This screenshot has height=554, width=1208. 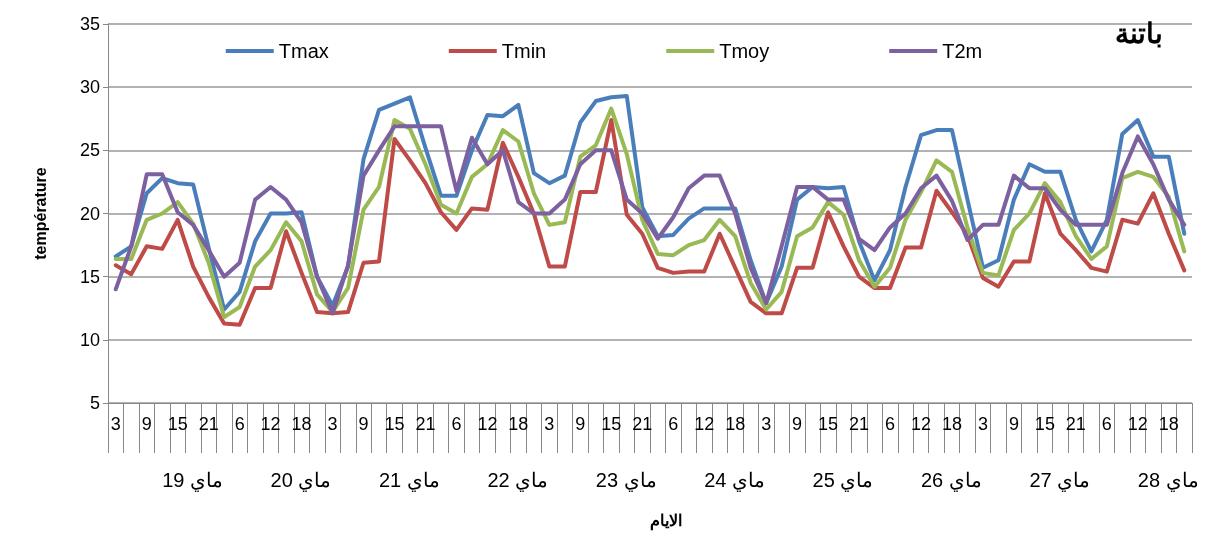 What do you see at coordinates (89, 24) in the screenshot?
I see `y-tick-label: 35` at bounding box center [89, 24].